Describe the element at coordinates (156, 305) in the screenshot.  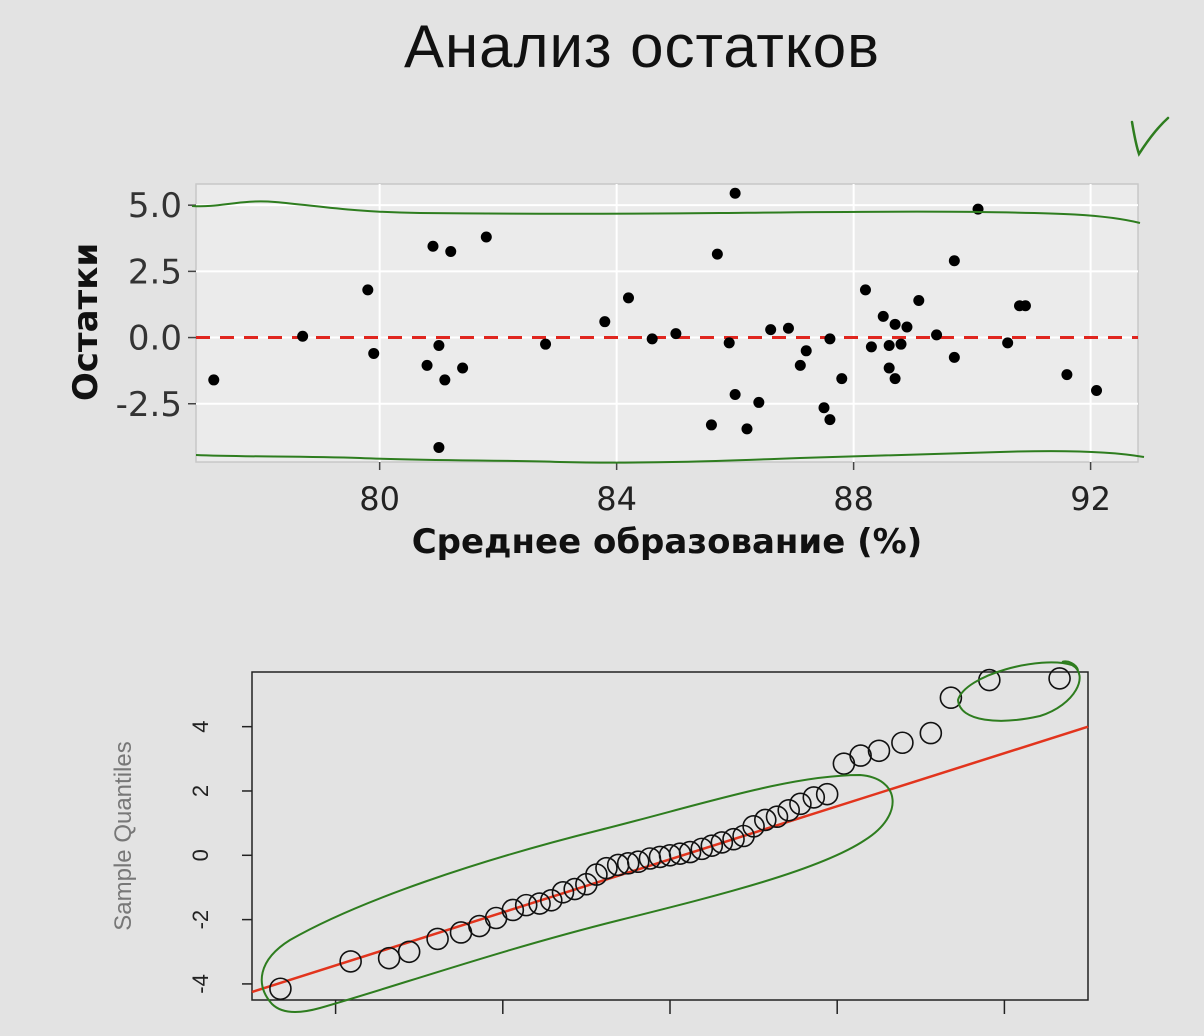
I see `residuals-y-ticks: 5.0 2.5 0.0 -2.5` at that location.